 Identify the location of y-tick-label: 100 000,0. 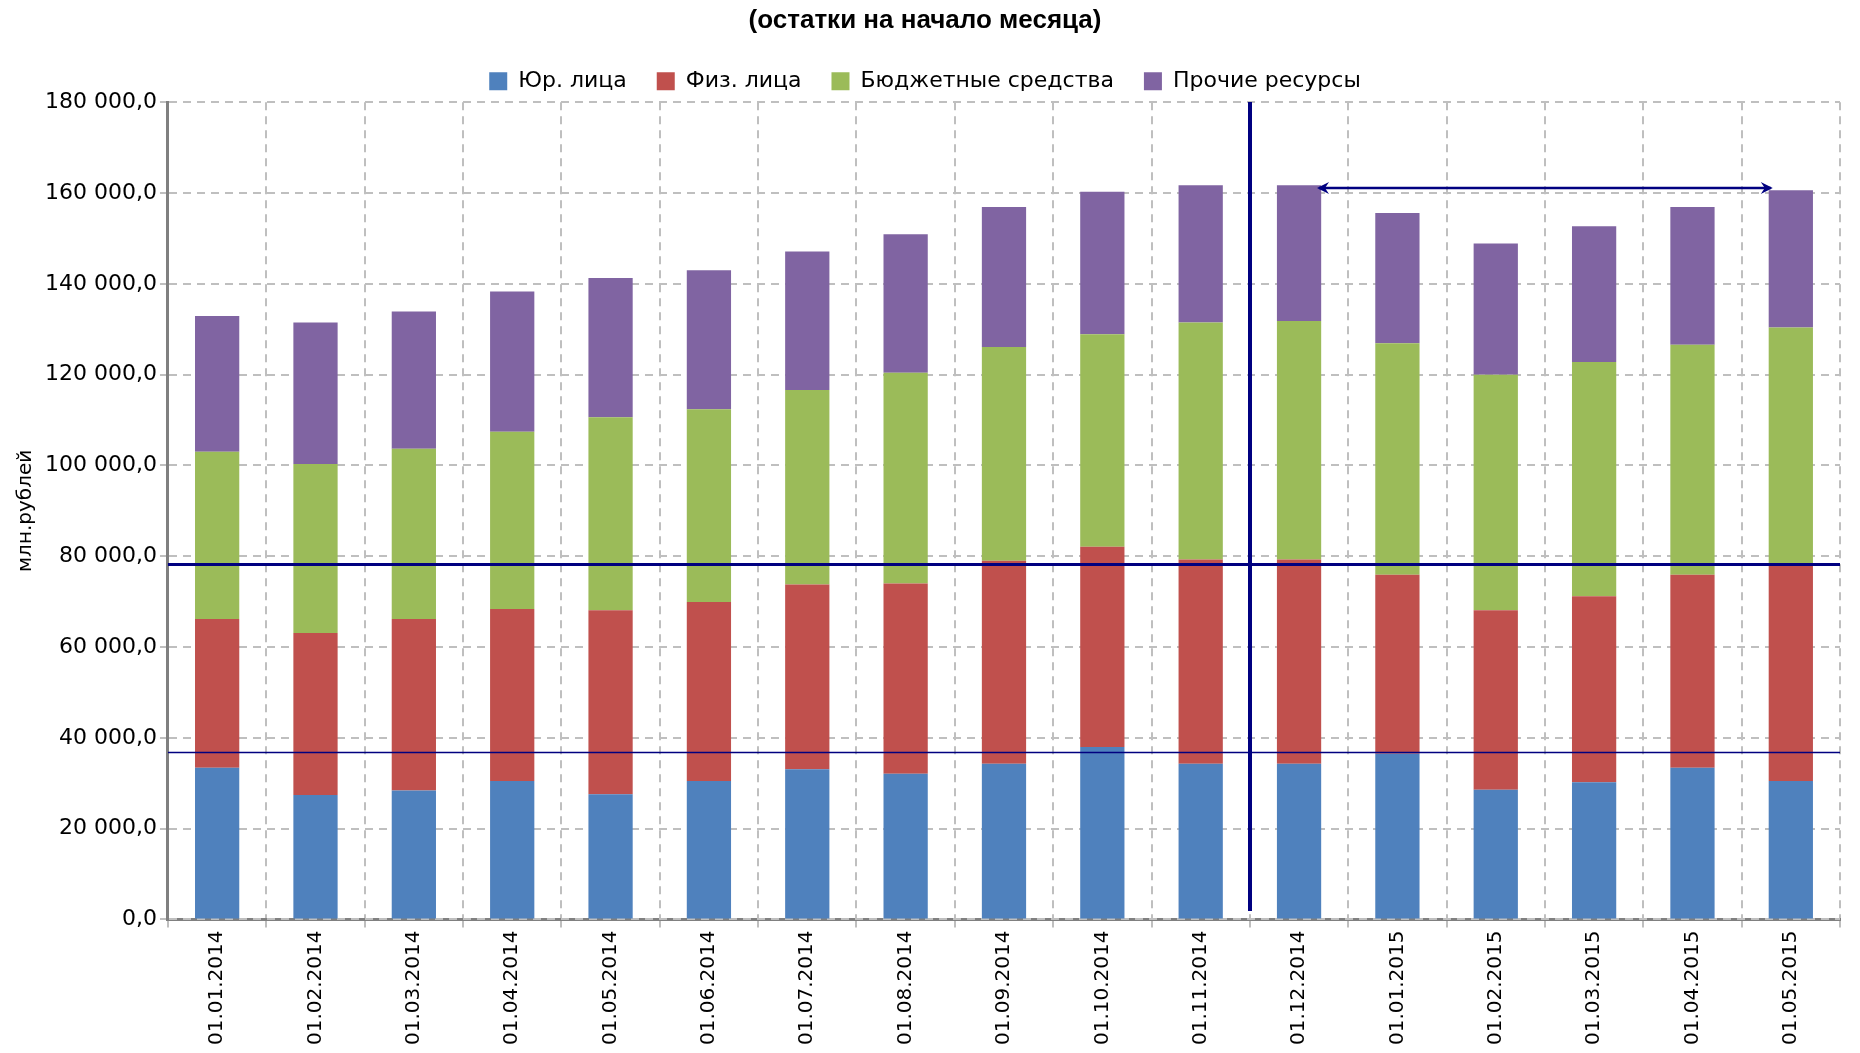
(101, 464).